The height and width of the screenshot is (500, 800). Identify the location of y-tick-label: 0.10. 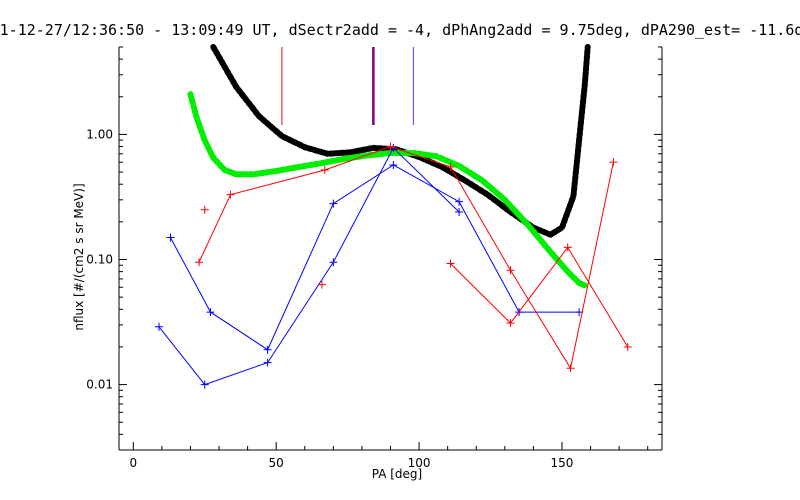
(99, 260).